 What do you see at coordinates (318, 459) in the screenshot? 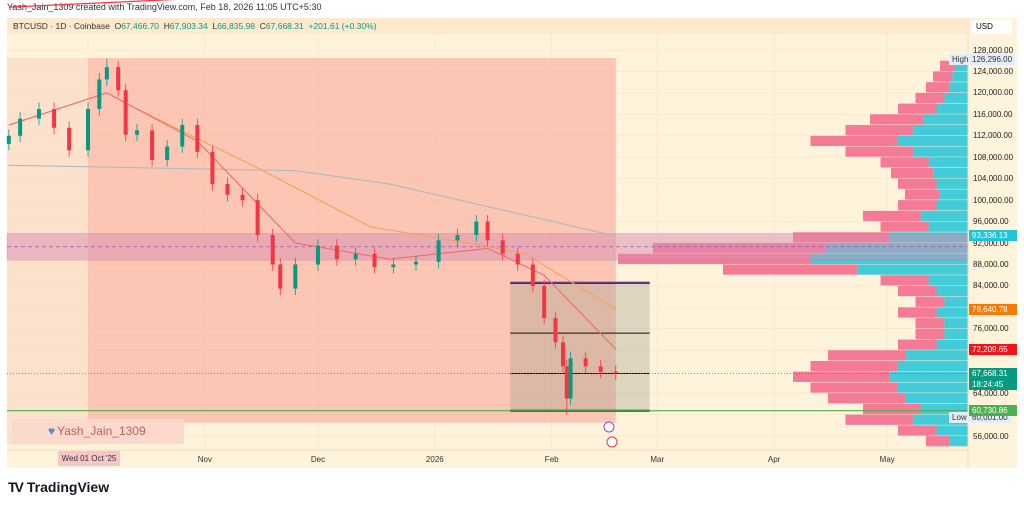
I see `time-tick-label: Dec` at bounding box center [318, 459].